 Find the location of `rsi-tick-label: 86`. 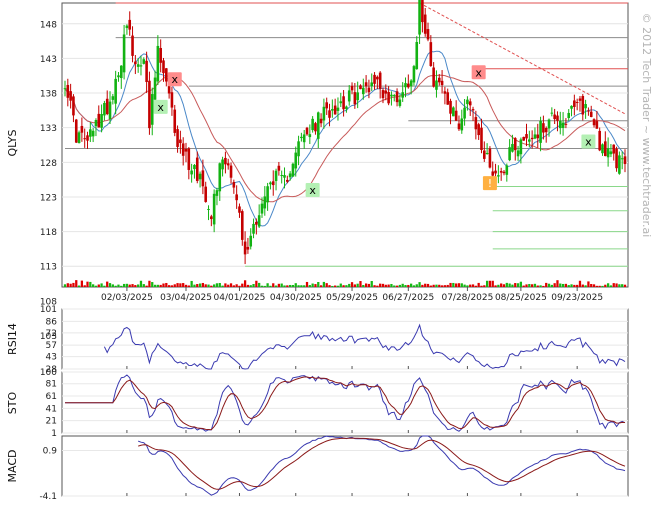

rsi-tick-label: 86 is located at coordinates (52, 322).